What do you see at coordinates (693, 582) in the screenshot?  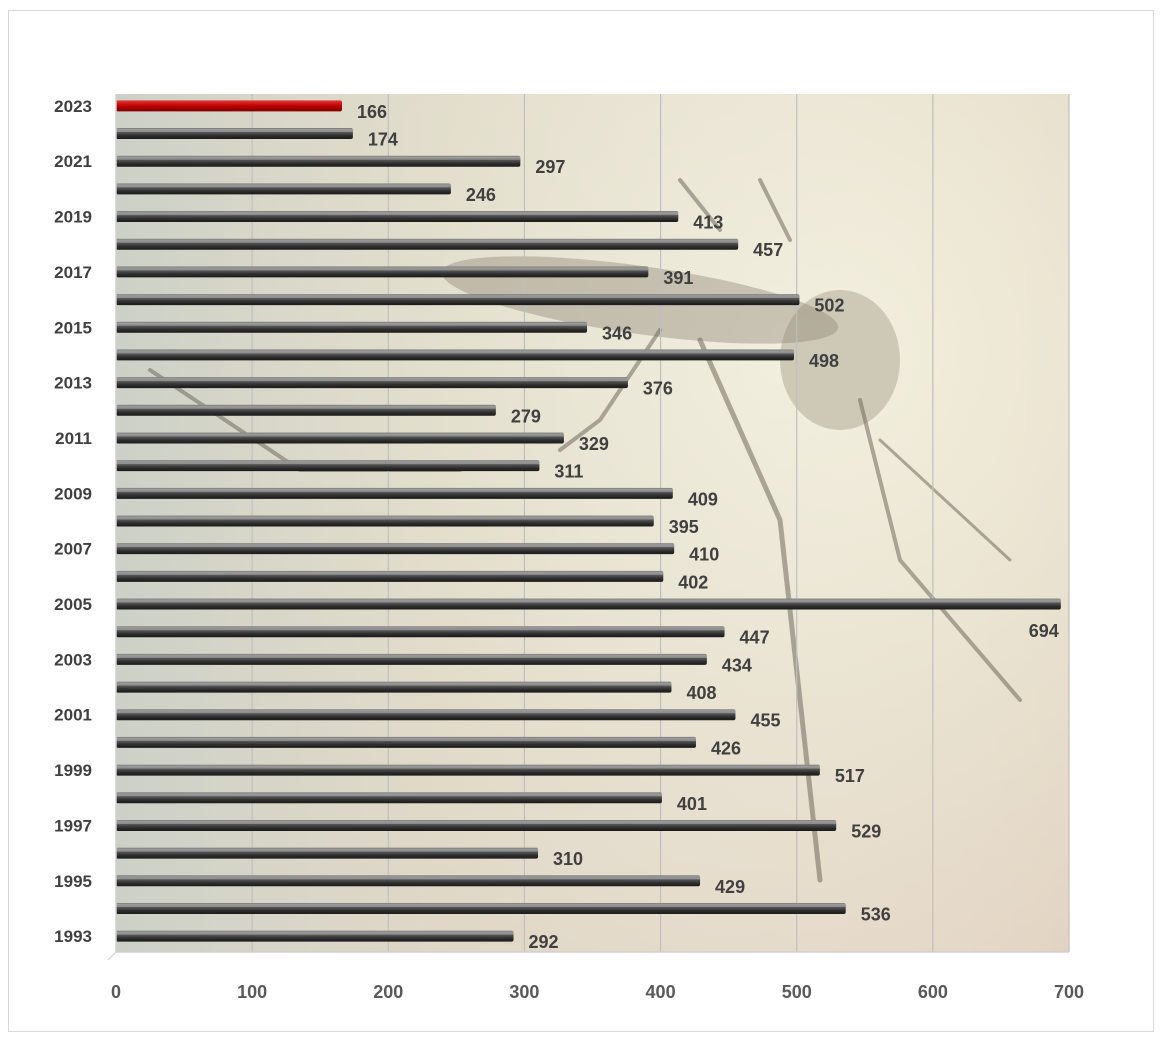 I see `data-label-2006: 402` at bounding box center [693, 582].